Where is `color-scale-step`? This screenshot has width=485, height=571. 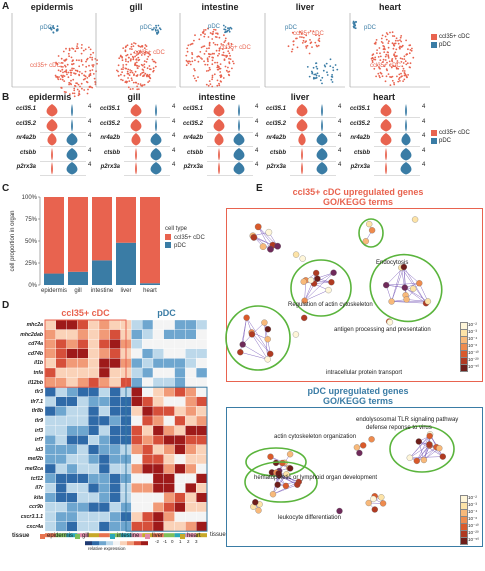
color-scale-step is located at coordinates (144, 543).